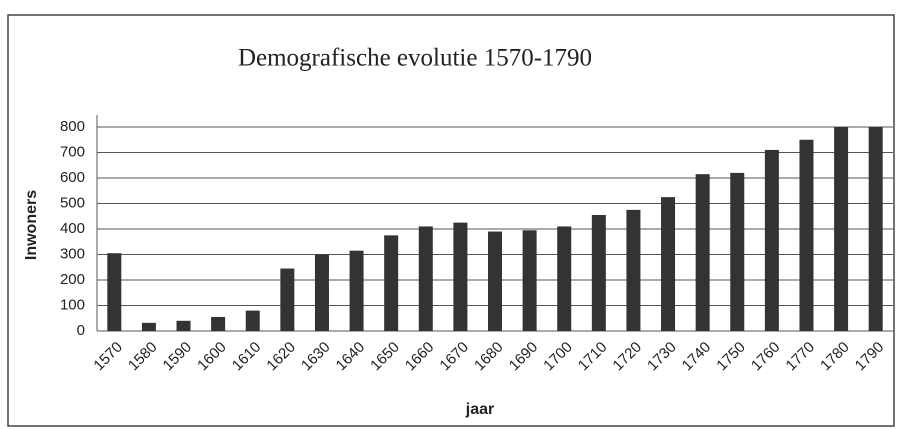 Image resolution: width=902 pixels, height=429 pixels. Describe the element at coordinates (697, 357) in the screenshot. I see `x-tick-label: 1740` at that location.